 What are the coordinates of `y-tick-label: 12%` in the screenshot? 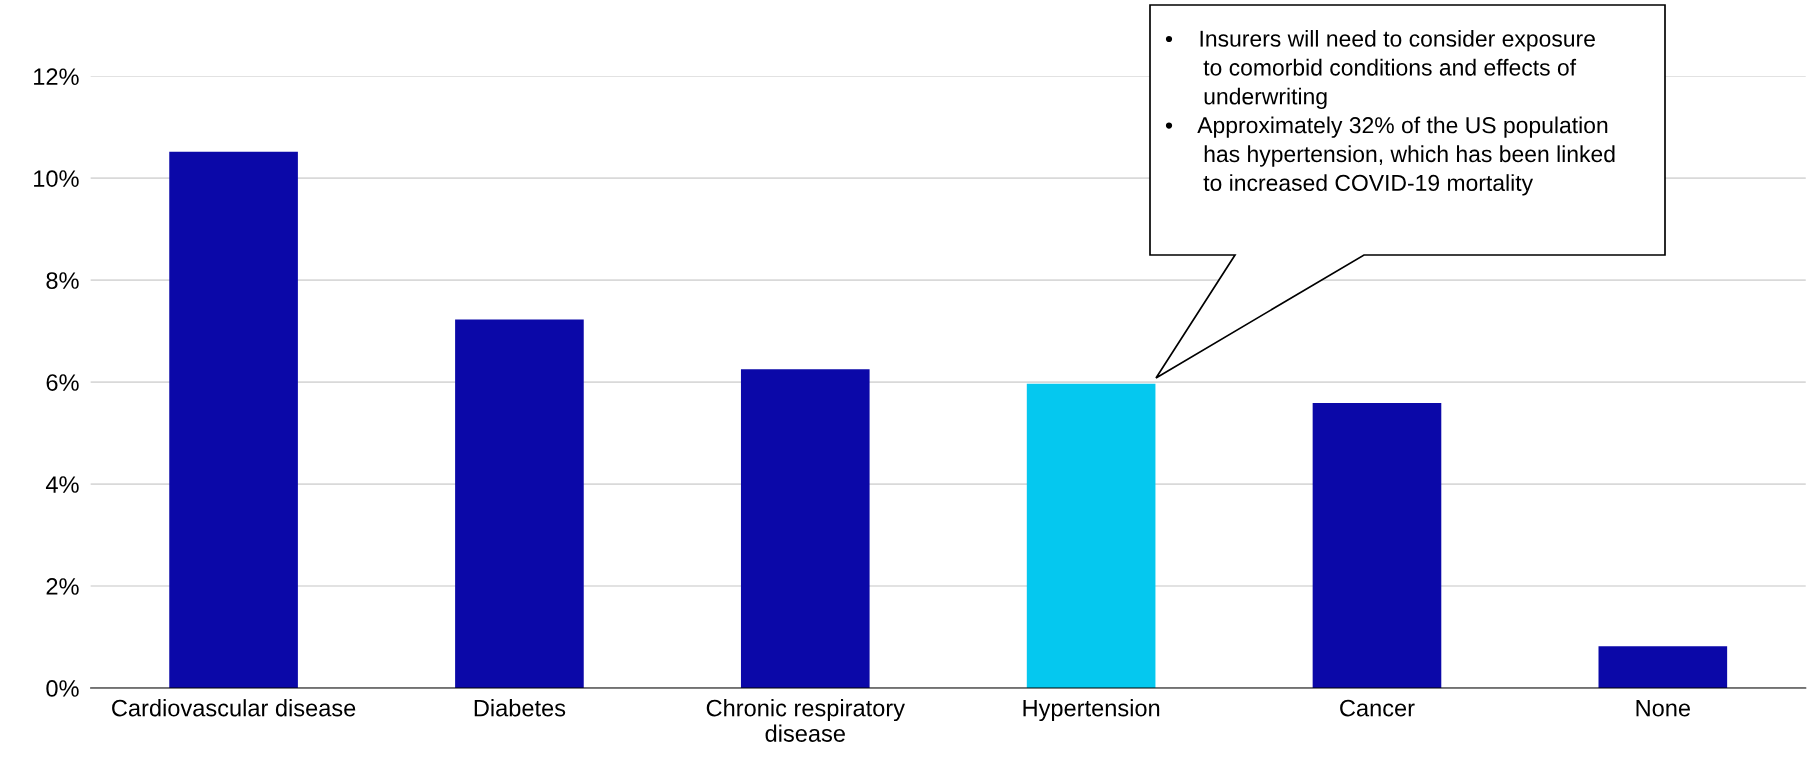 It's located at (56, 76).